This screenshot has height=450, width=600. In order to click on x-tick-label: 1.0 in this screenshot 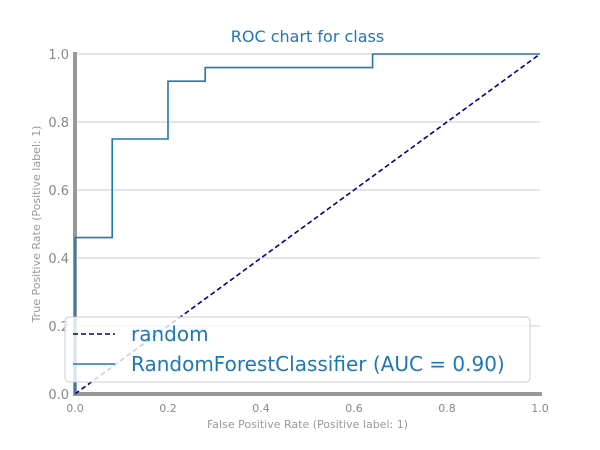, I will do `click(540, 408)`.